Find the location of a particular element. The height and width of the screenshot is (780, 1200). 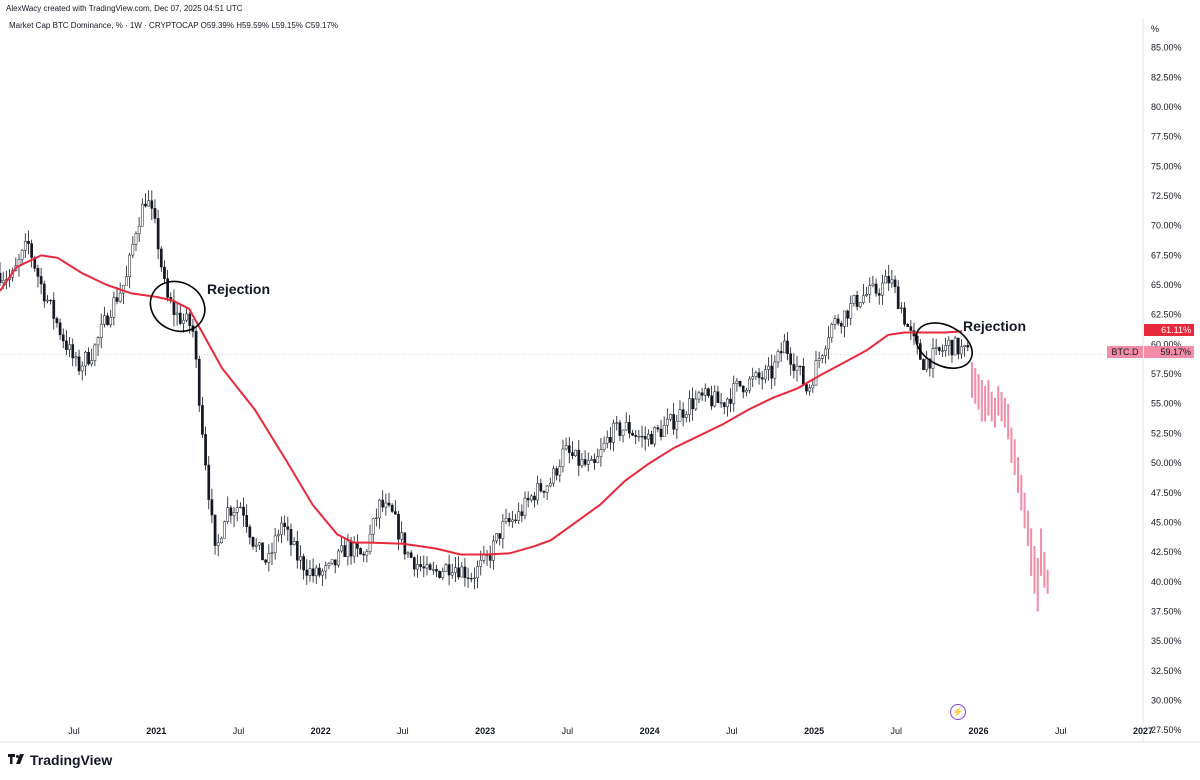

x-tick-label: 2027 is located at coordinates (1143, 731).